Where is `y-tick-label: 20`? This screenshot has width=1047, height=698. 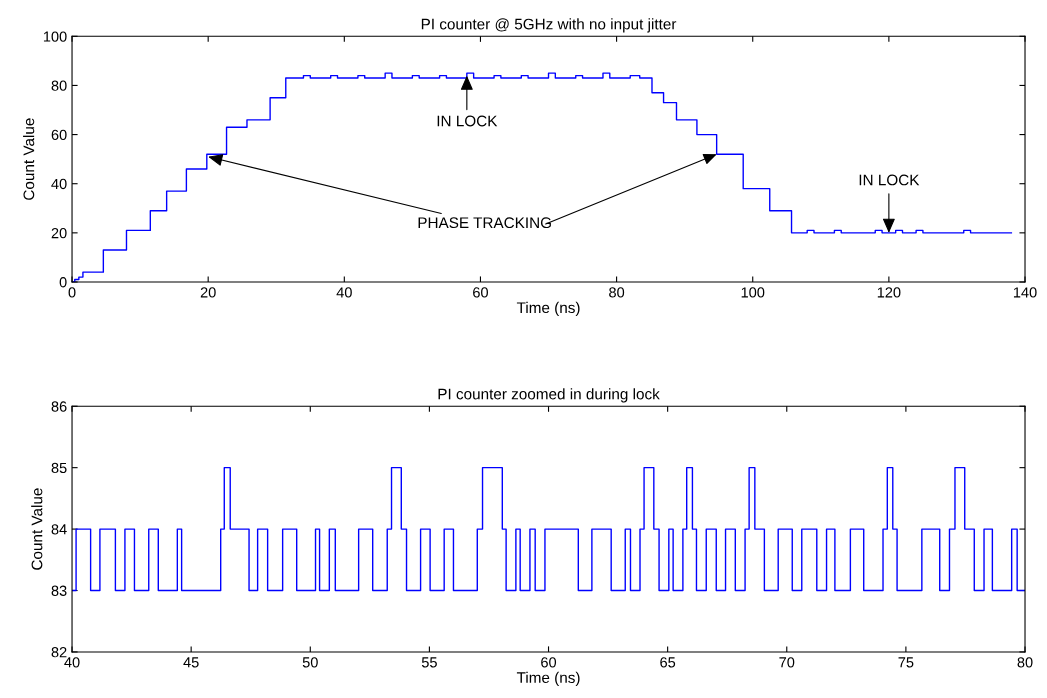
y-tick-label: 20 is located at coordinates (59, 233).